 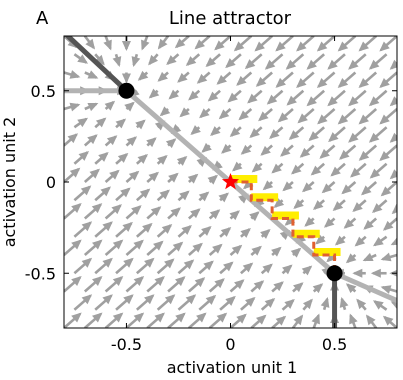 I want to click on fixed-point, so click(x=334, y=273).